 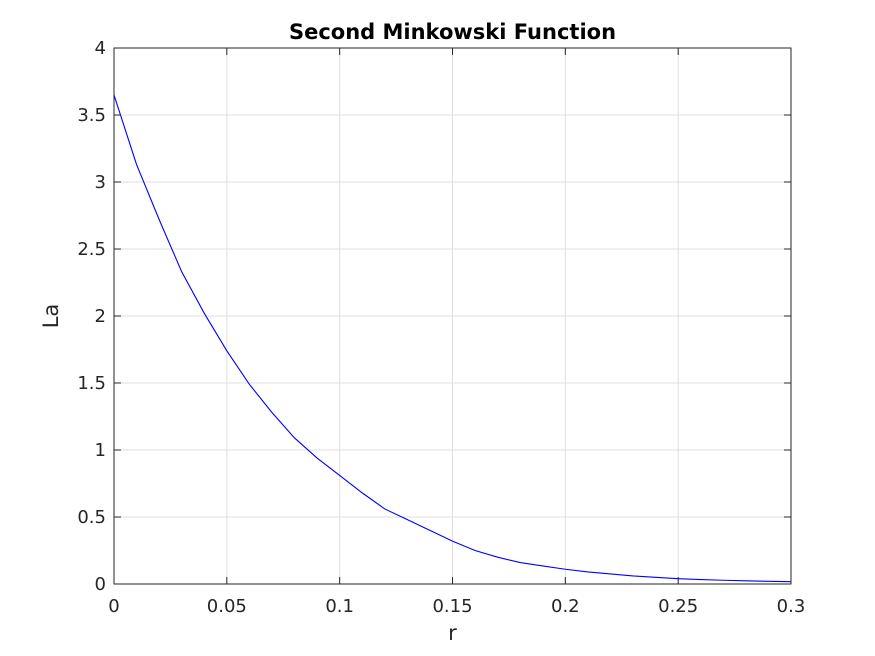 I want to click on y-tick-label: 1.5, so click(x=91, y=383).